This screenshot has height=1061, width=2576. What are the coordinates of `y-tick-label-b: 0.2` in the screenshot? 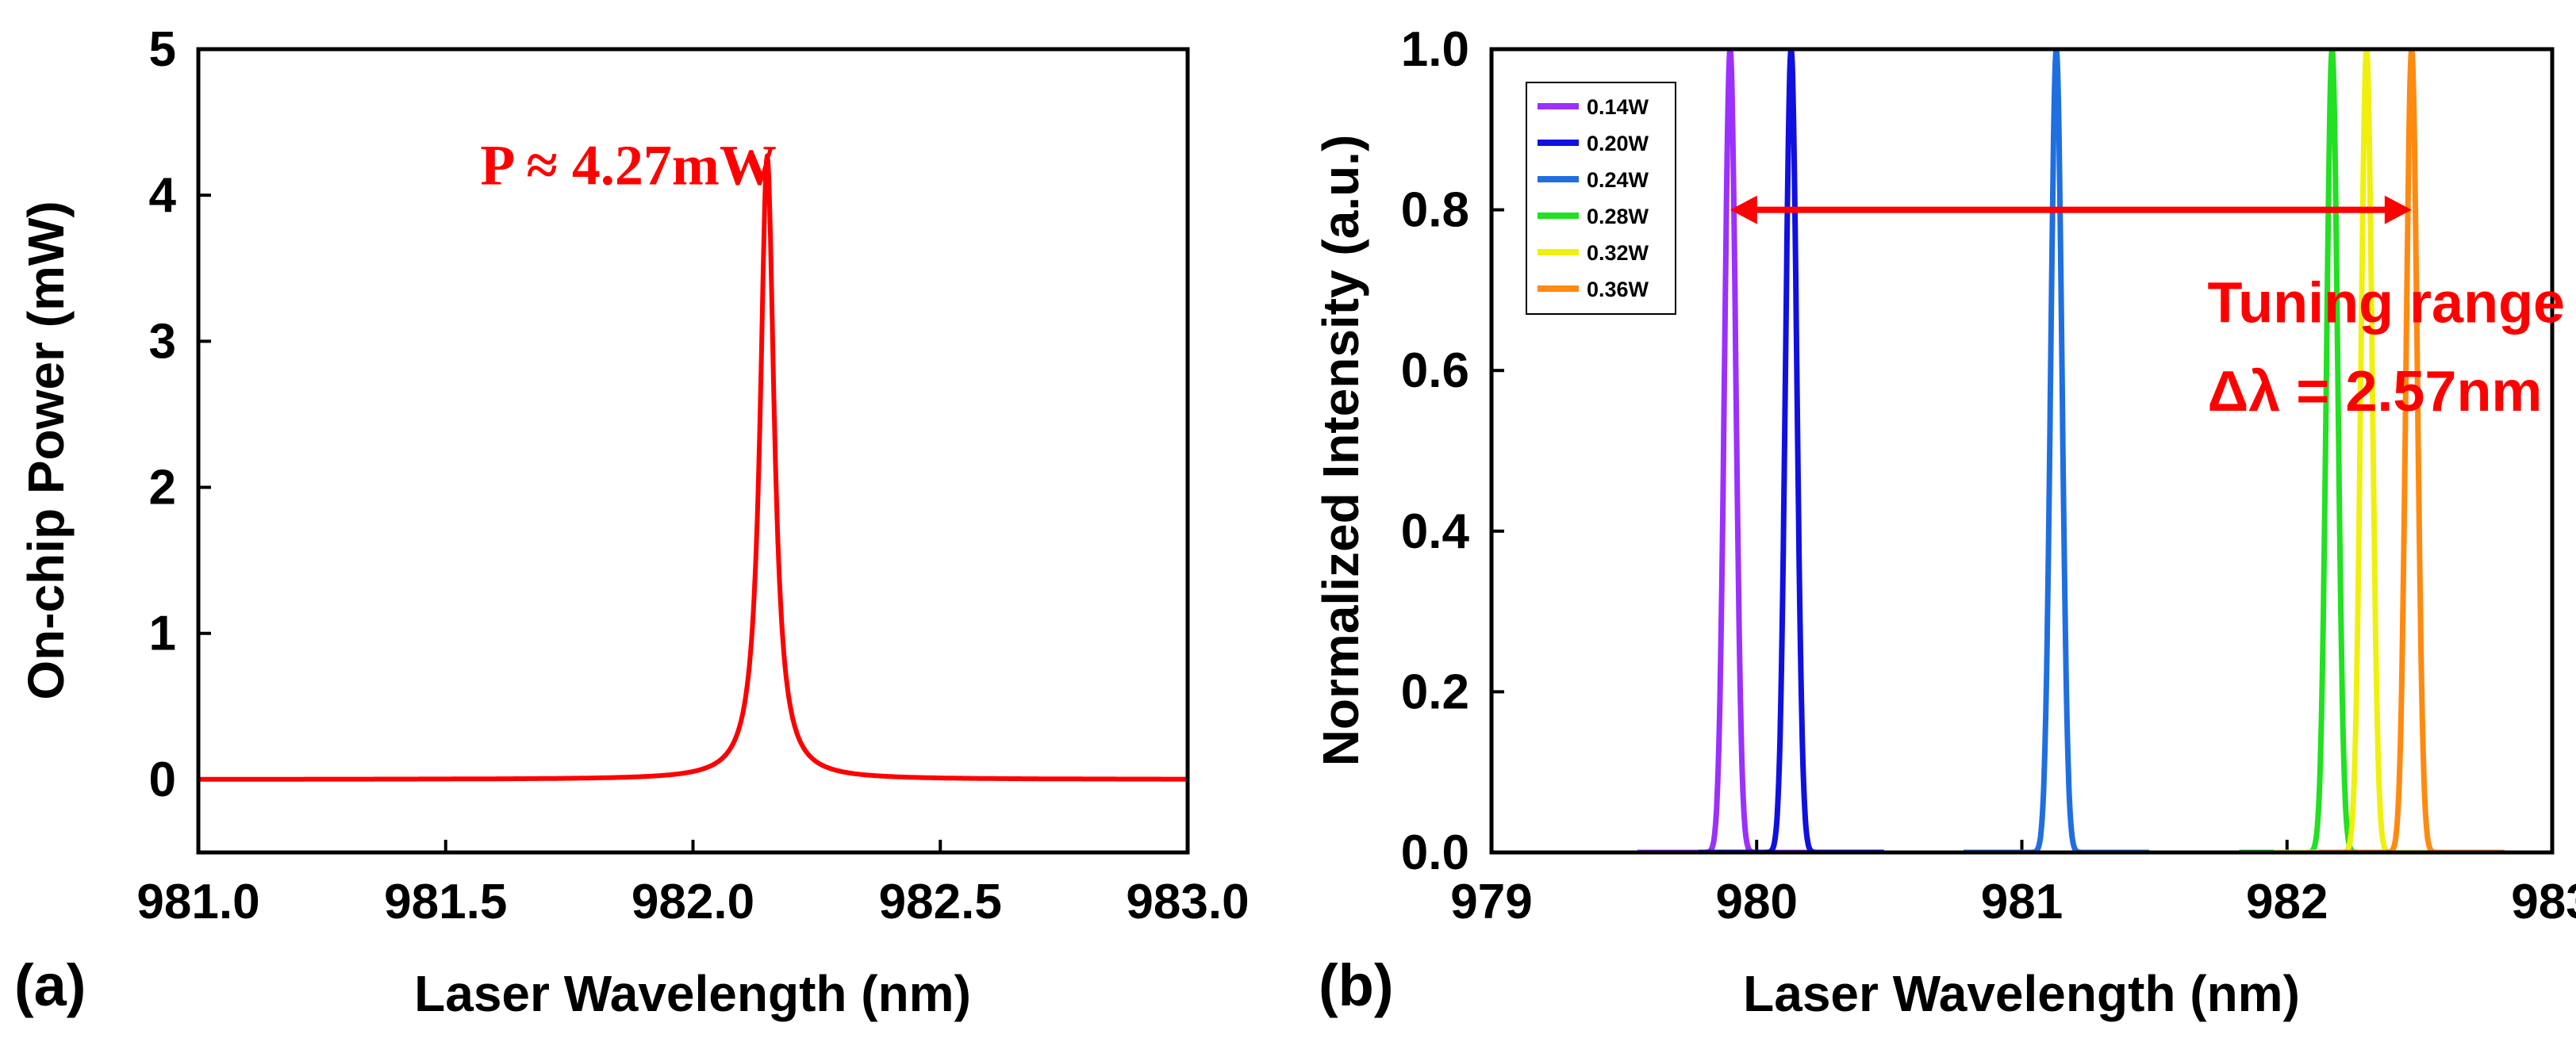 It's located at (1435, 692).